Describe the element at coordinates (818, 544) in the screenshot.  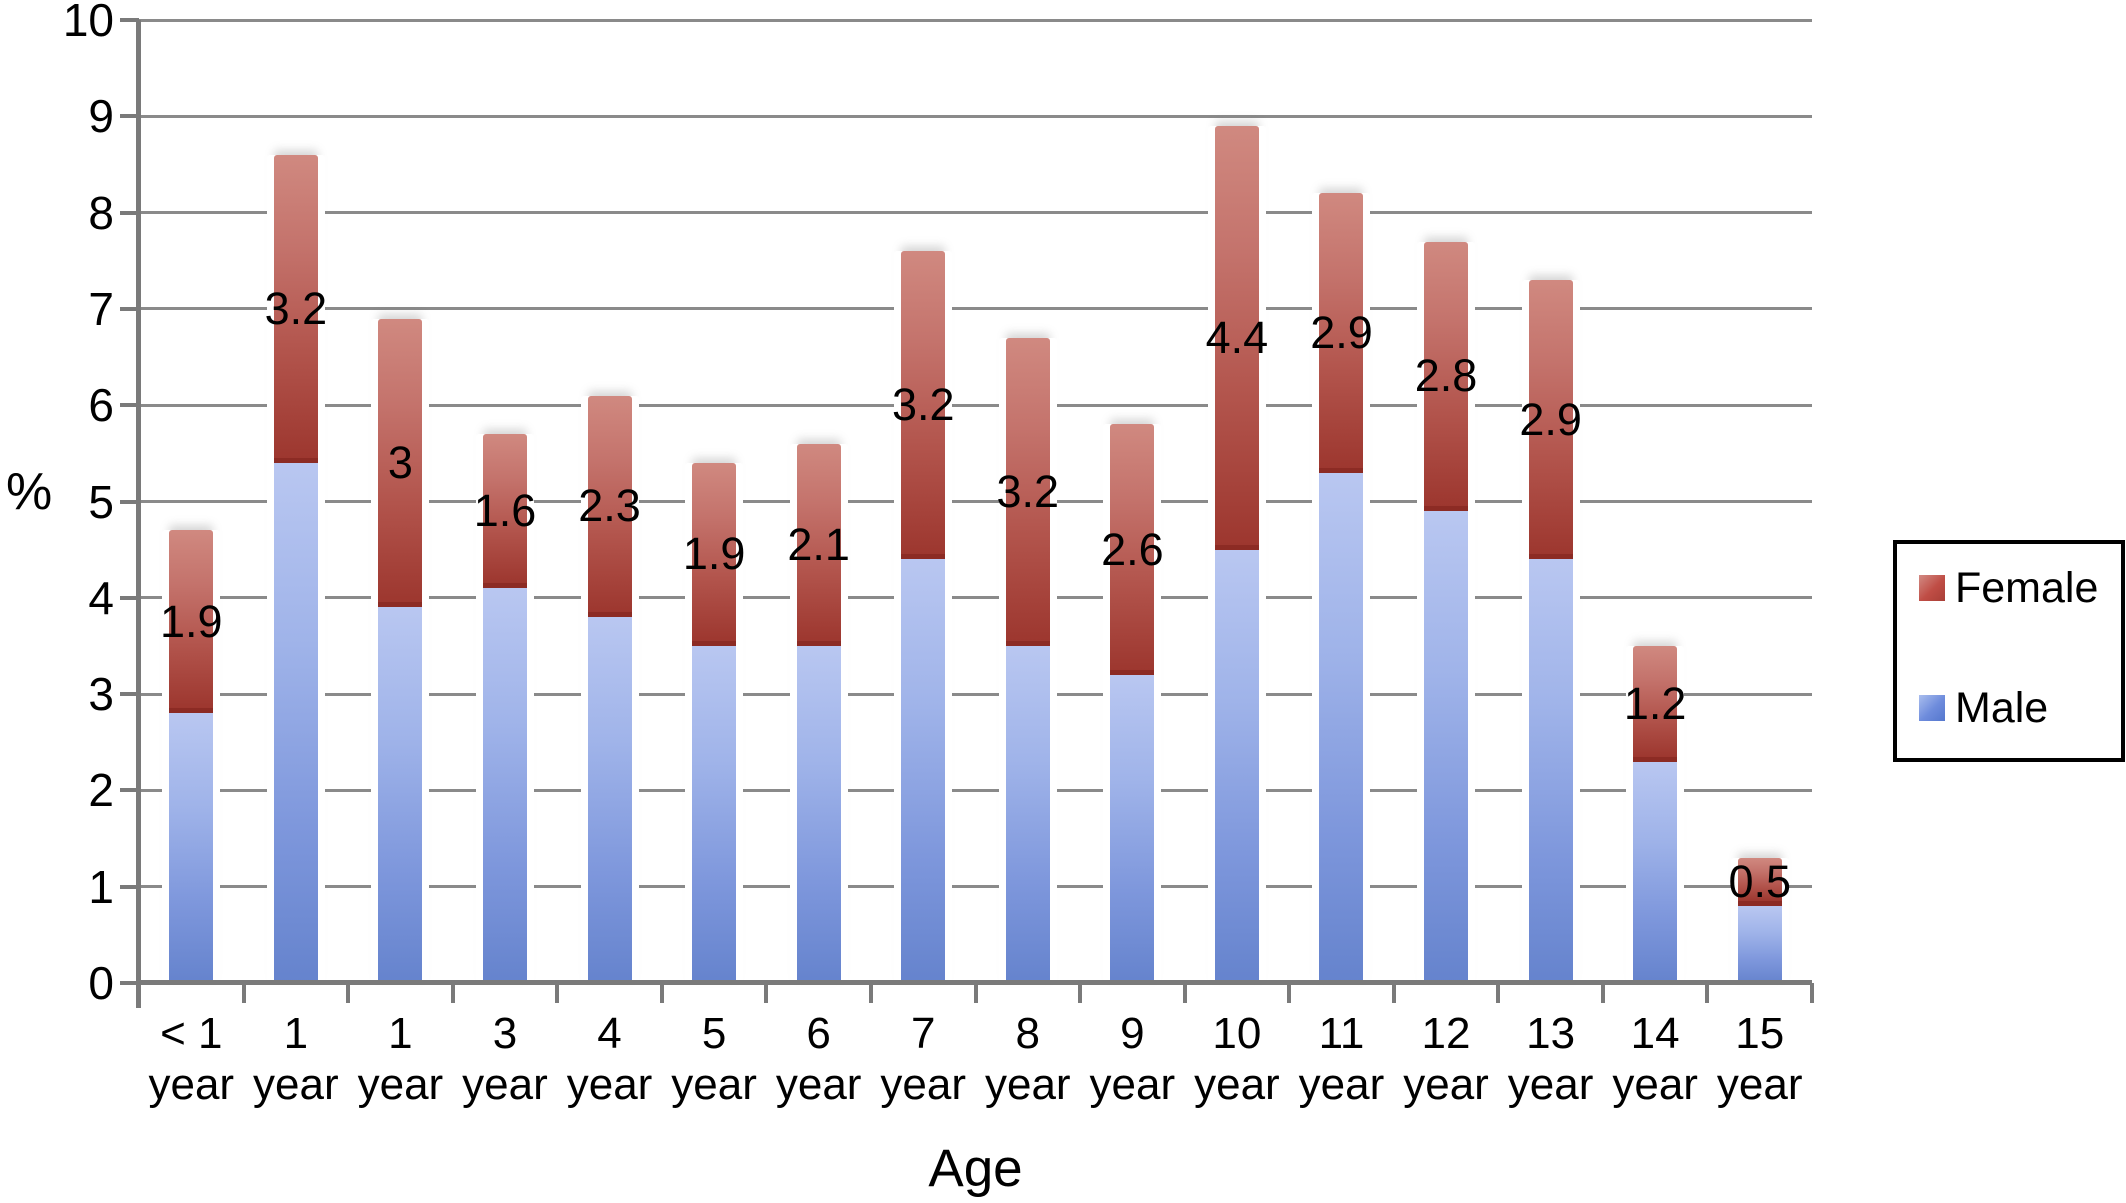
I see `female-value-label: 2.1` at that location.